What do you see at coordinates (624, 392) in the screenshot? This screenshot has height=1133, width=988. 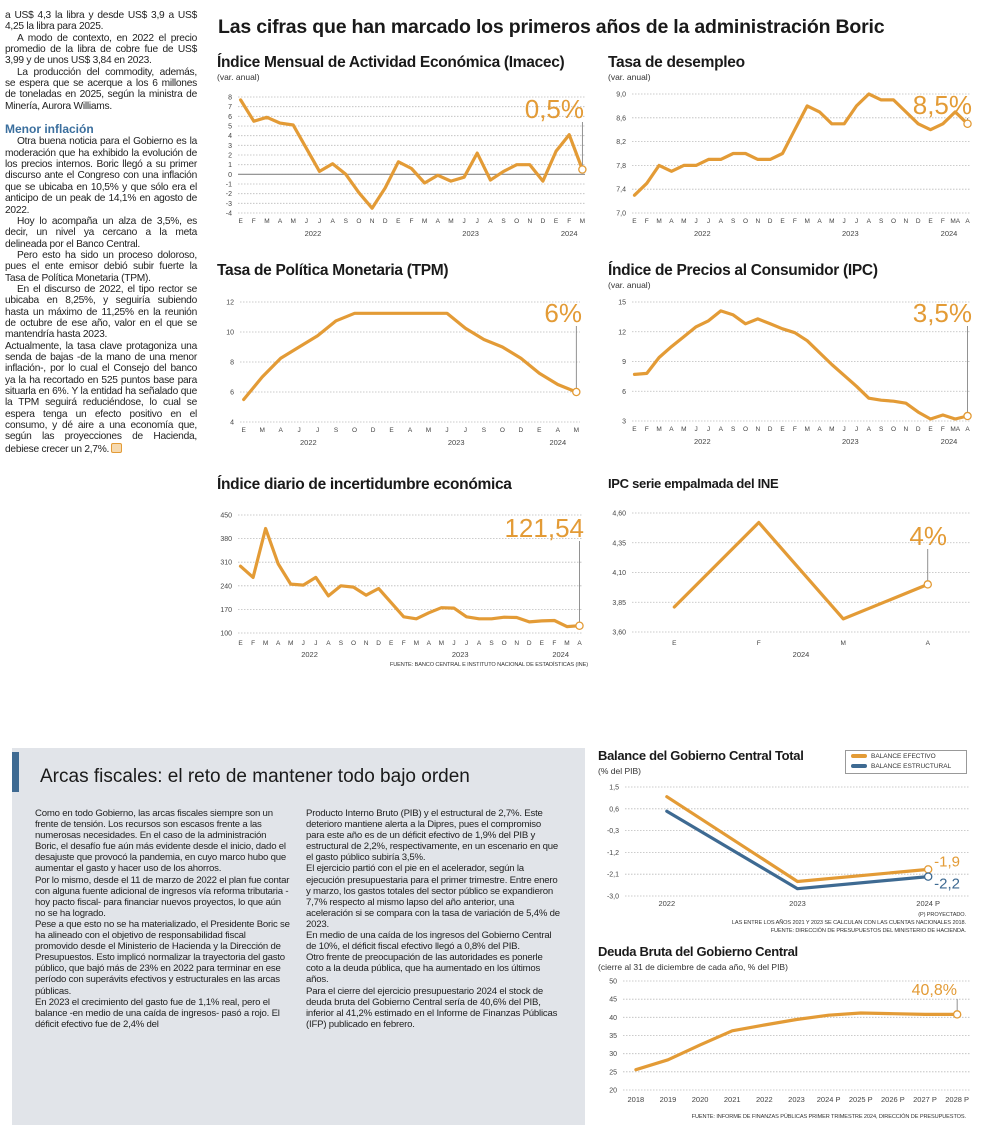 I see `y-tick-label: 6` at bounding box center [624, 392].